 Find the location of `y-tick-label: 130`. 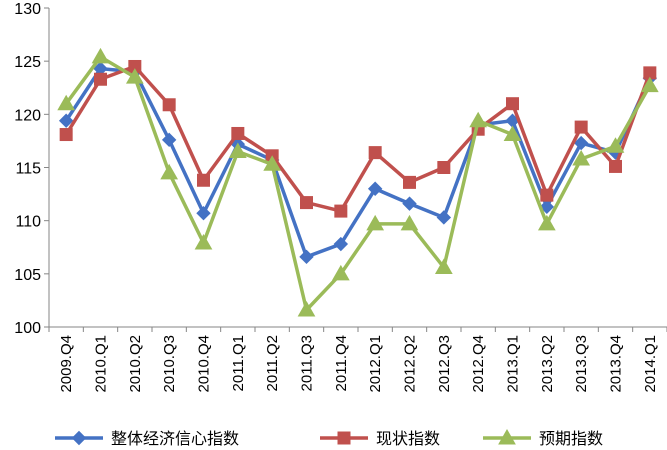

y-tick-label: 130 is located at coordinates (27, 9).